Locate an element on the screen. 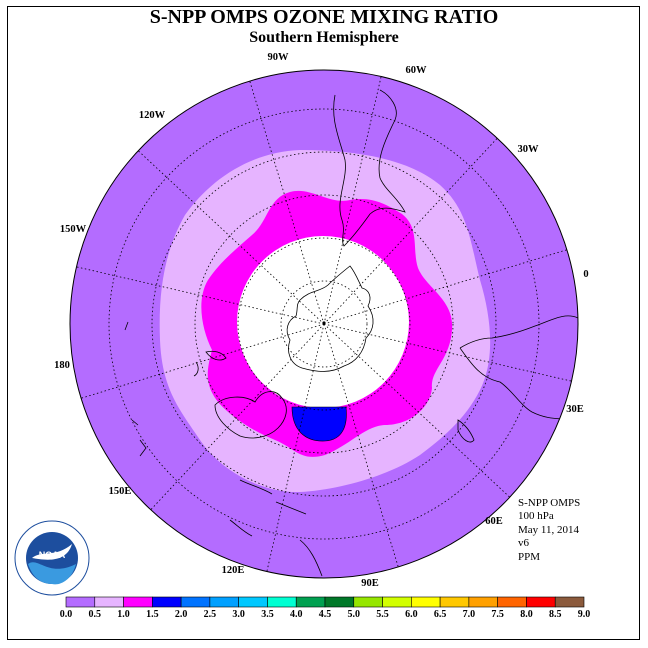 The image size is (648, 648). colorbar-label: 8.0 is located at coordinates (526, 614).